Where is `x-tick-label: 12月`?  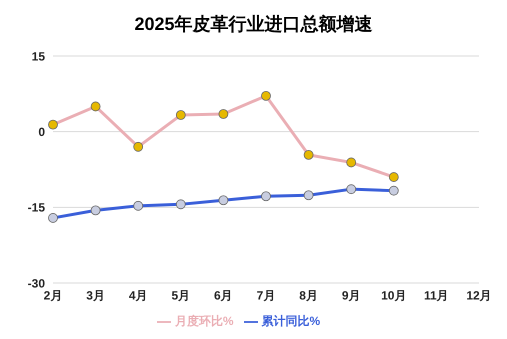 x-tick-label: 12月 is located at coordinates (479, 295).